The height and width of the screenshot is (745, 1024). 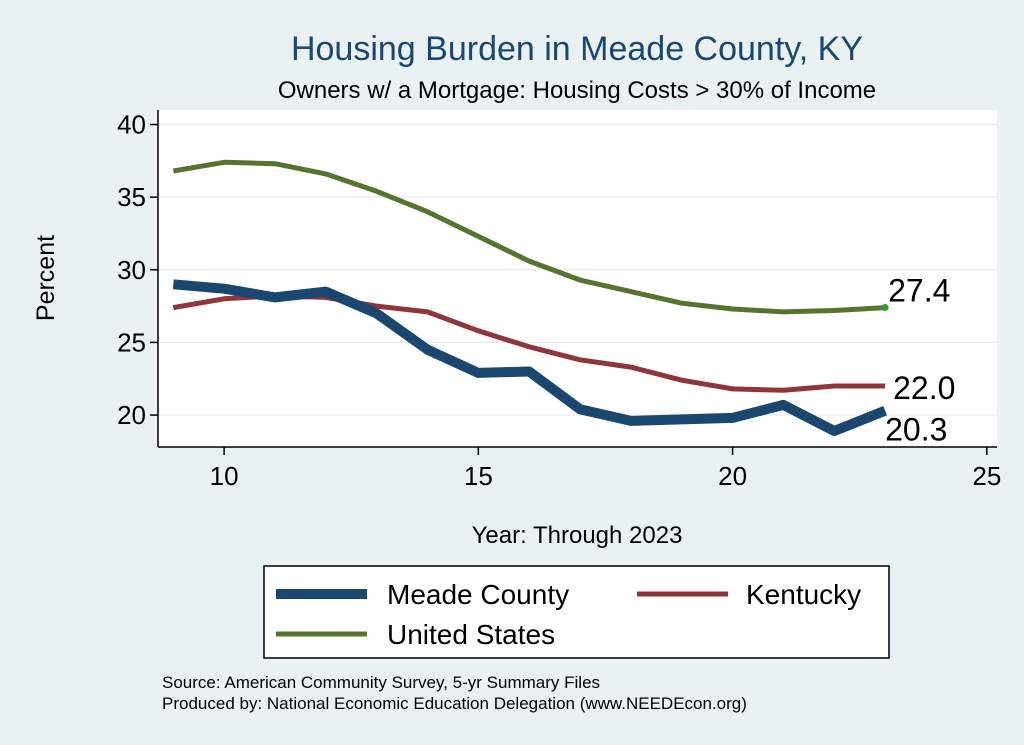 What do you see at coordinates (916, 430) in the screenshot?
I see `end-label-meade-county: 20.3` at bounding box center [916, 430].